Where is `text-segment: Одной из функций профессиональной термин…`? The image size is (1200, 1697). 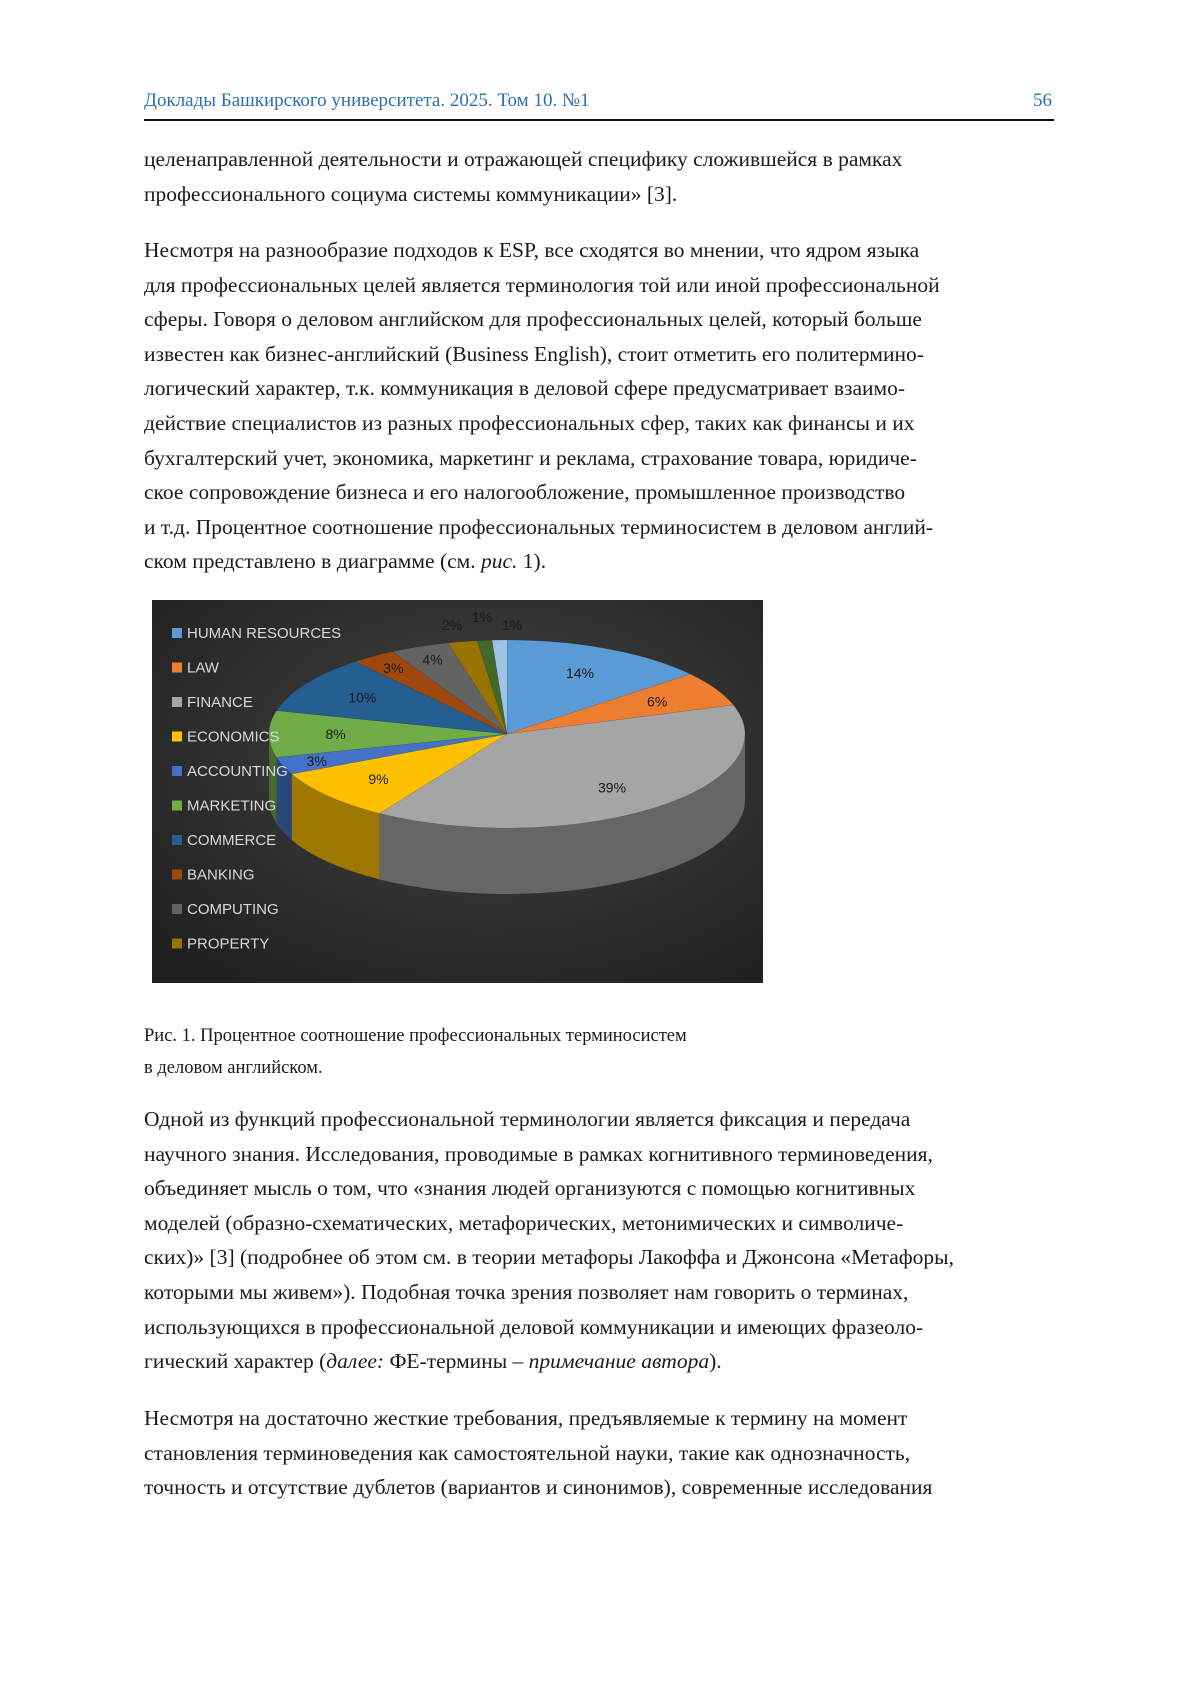
text-segment: Одной из функций профессиональной термин… is located at coordinates (527, 1119).